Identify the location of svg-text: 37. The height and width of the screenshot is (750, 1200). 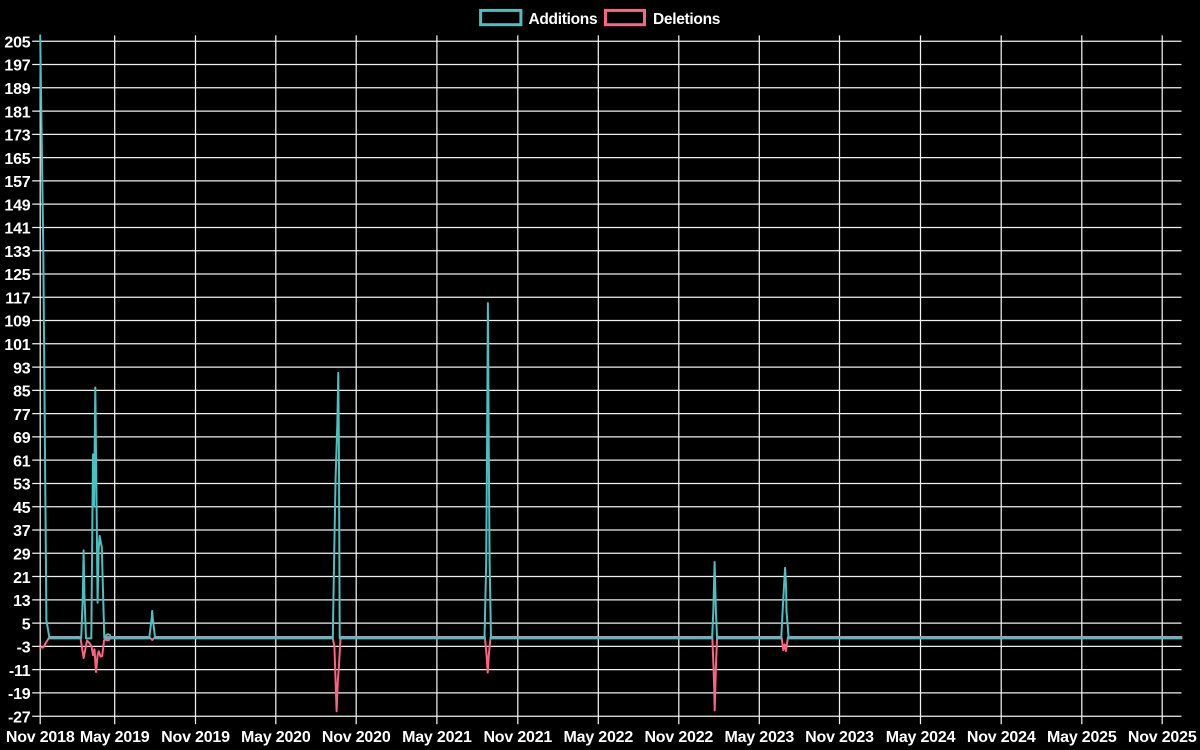
(22, 531).